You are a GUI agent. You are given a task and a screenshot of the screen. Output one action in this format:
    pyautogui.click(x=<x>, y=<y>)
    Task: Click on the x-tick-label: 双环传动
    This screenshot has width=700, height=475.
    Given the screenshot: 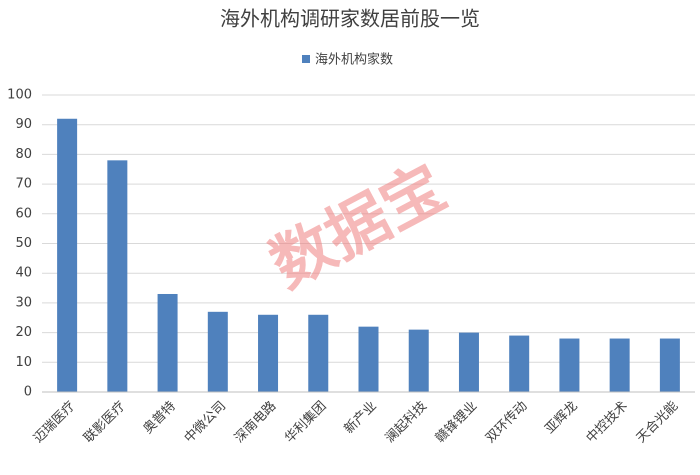 What is the action you would take?
    pyautogui.click(x=506, y=422)
    